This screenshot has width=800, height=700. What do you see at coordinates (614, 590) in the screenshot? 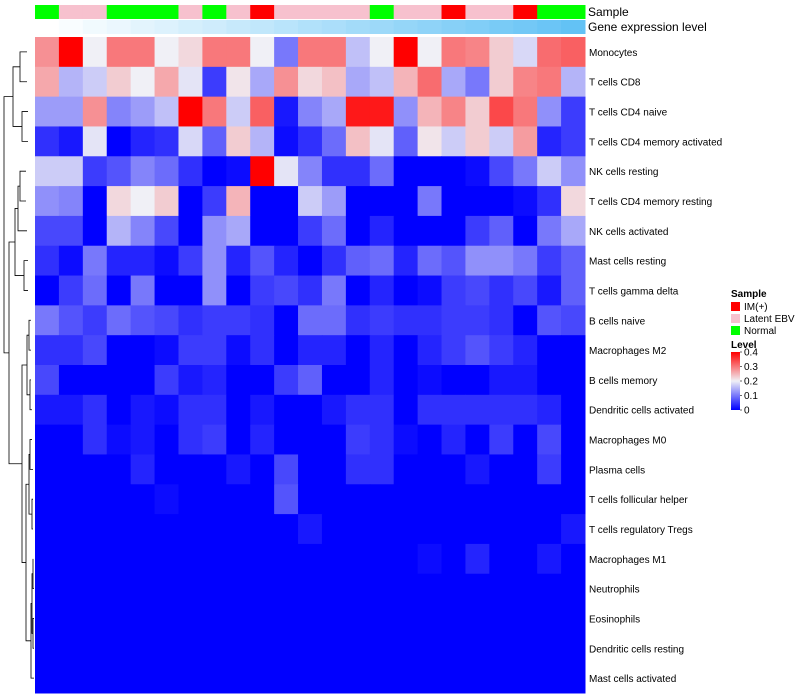
I see `row-label: Neutrophils` at bounding box center [614, 590].